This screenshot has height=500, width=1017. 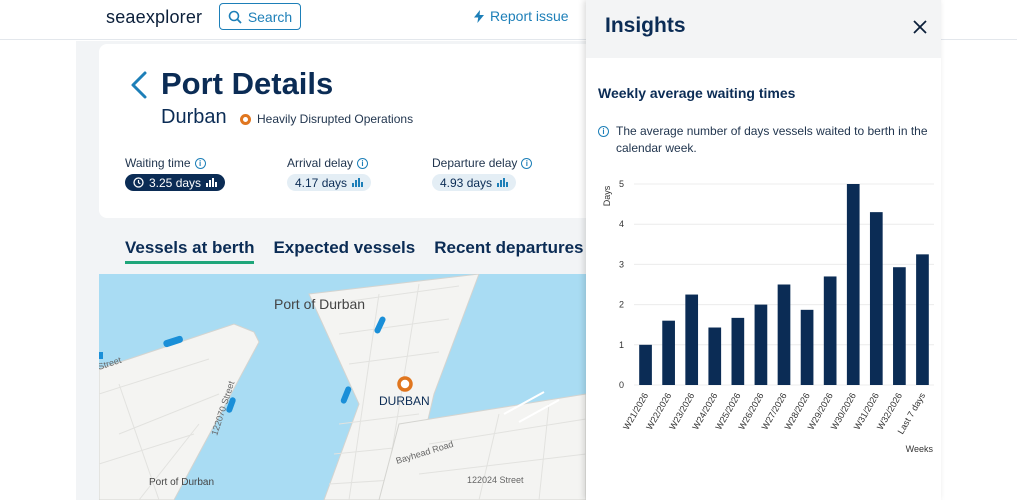 I want to click on insights-header: Insights, so click(x=763, y=29).